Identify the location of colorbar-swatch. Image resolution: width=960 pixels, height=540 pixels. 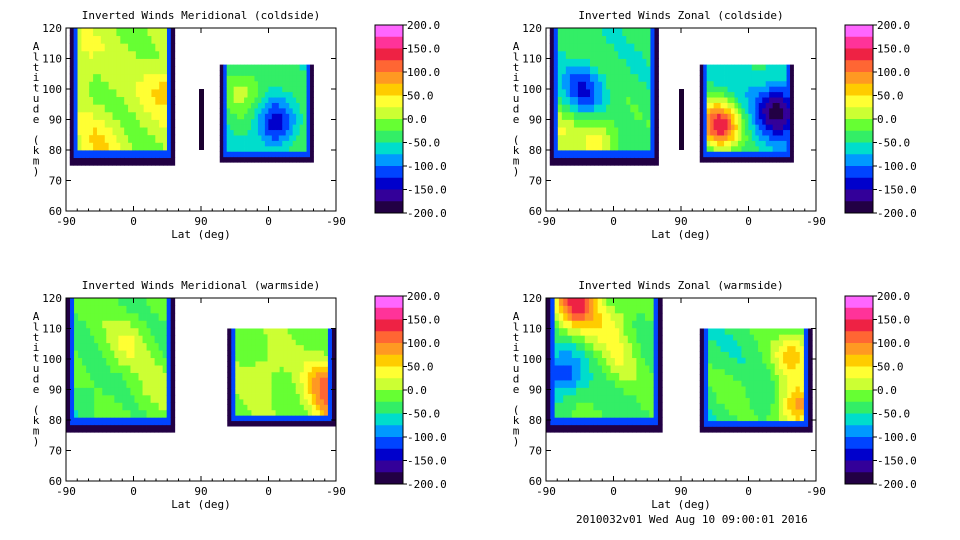
(859, 148).